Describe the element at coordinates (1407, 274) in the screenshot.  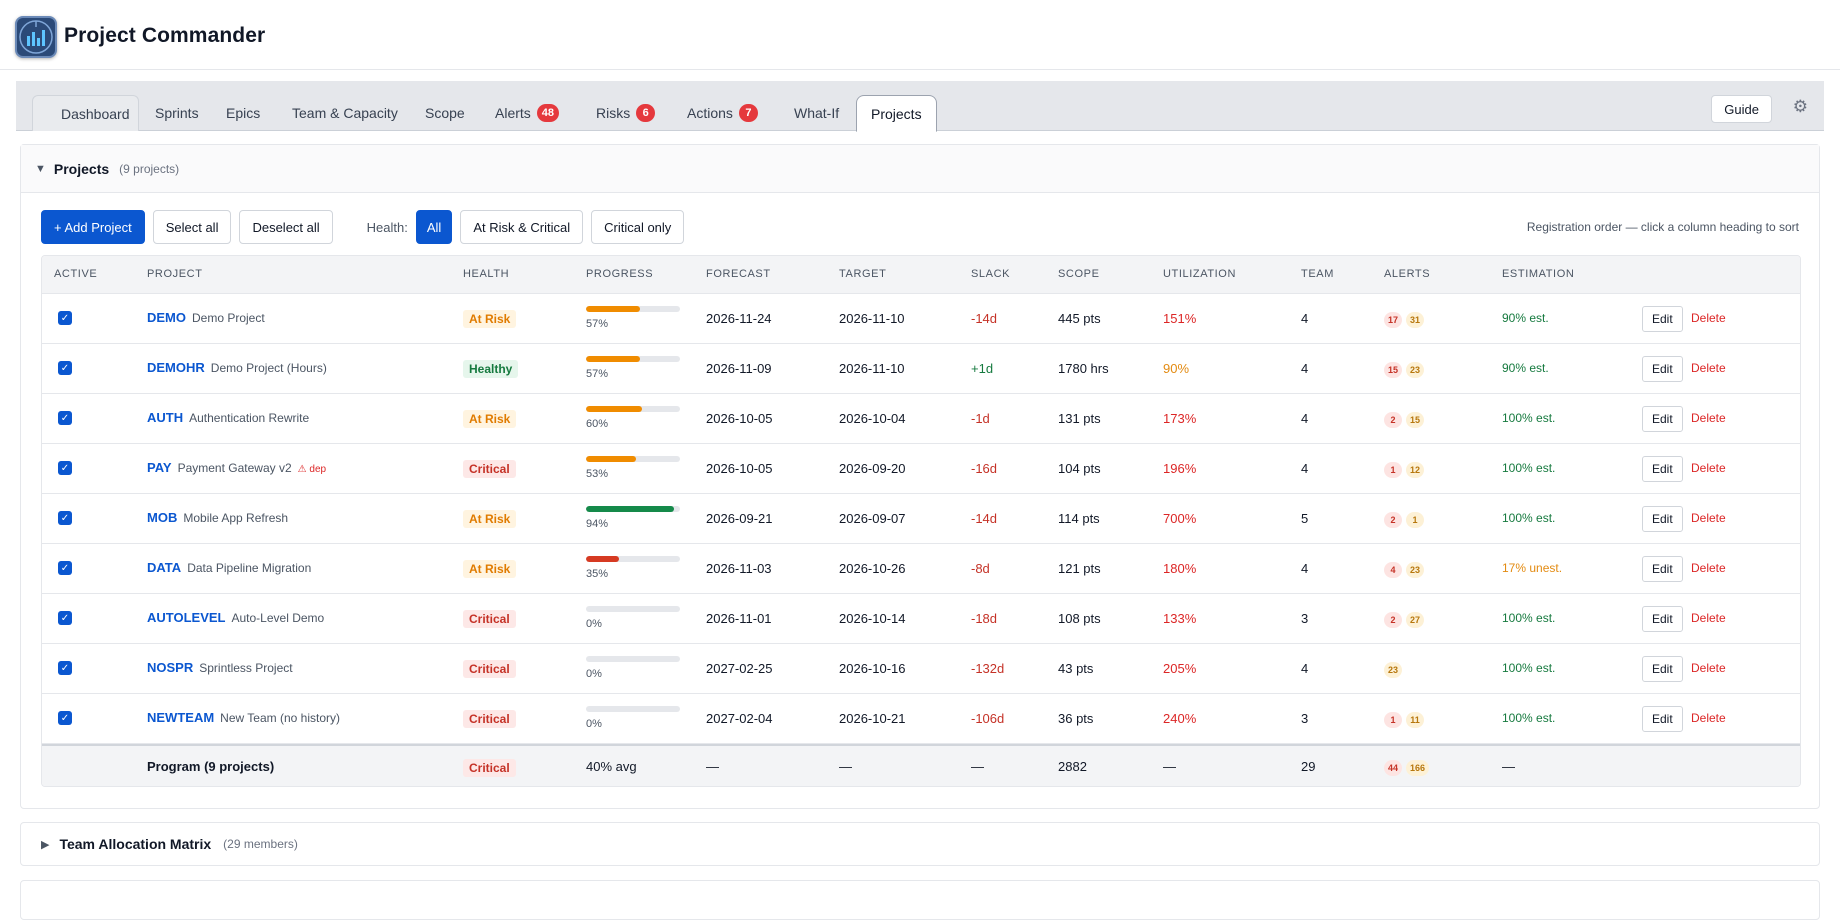
I see `col-alerts: ALERTS` at that location.